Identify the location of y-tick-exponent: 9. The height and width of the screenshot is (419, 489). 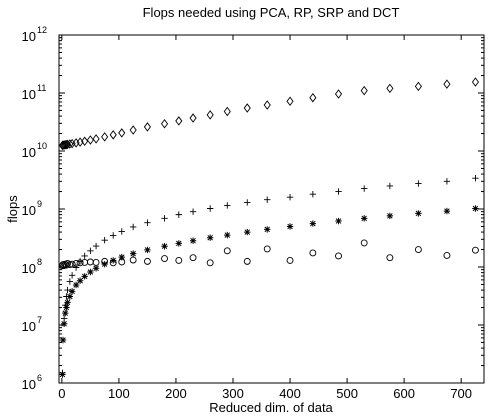
(39, 204).